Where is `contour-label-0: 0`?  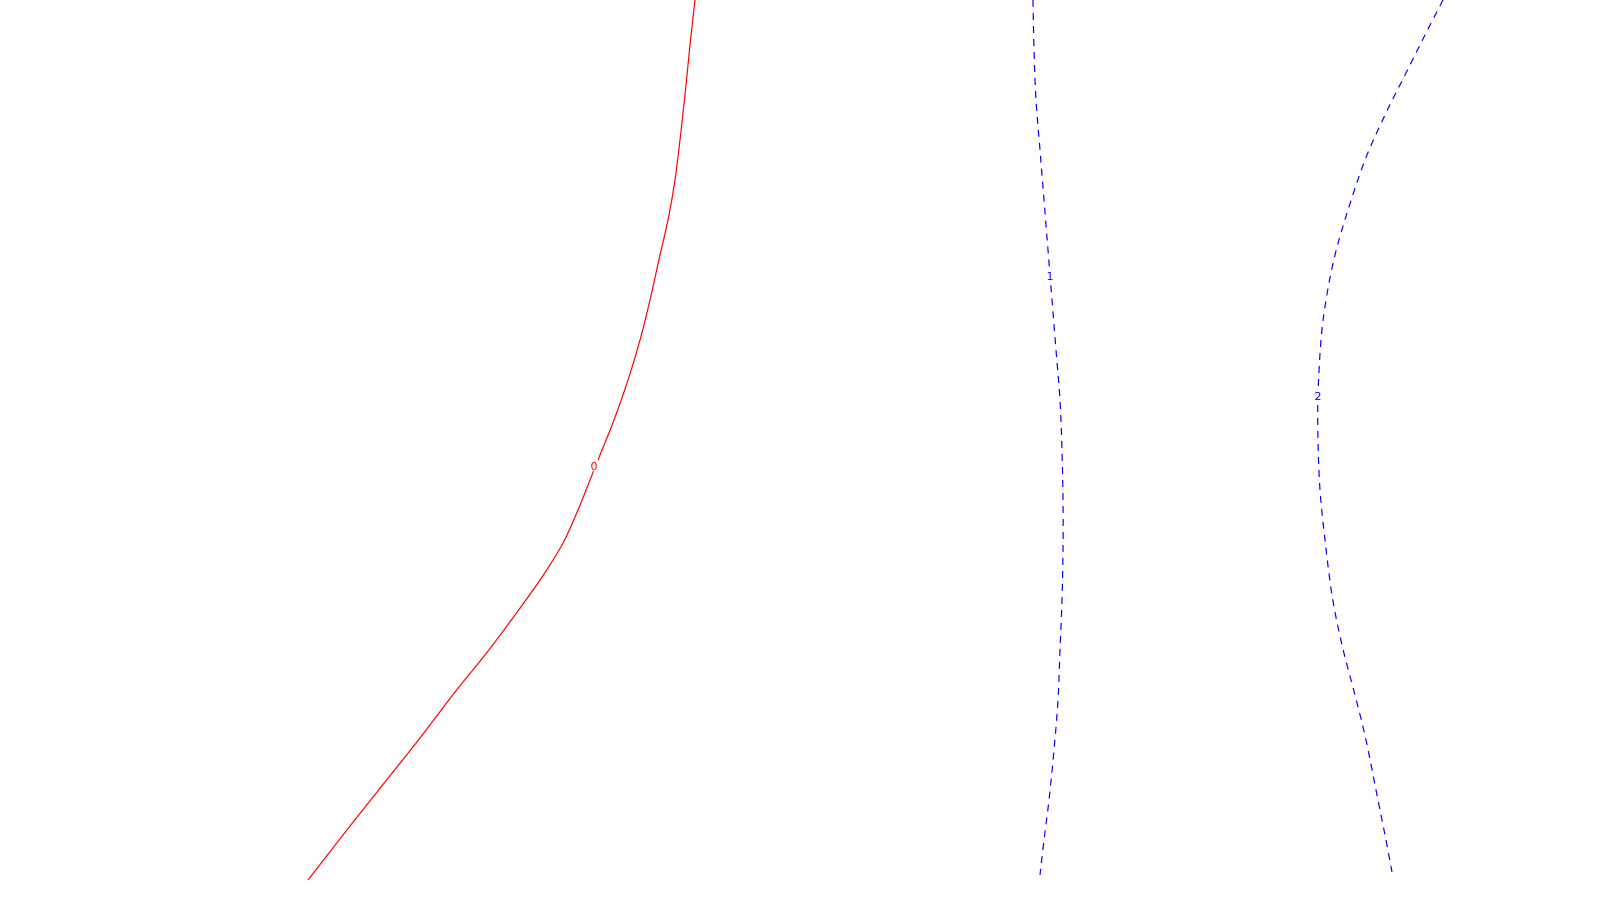
contour-label-0: 0 is located at coordinates (594, 466).